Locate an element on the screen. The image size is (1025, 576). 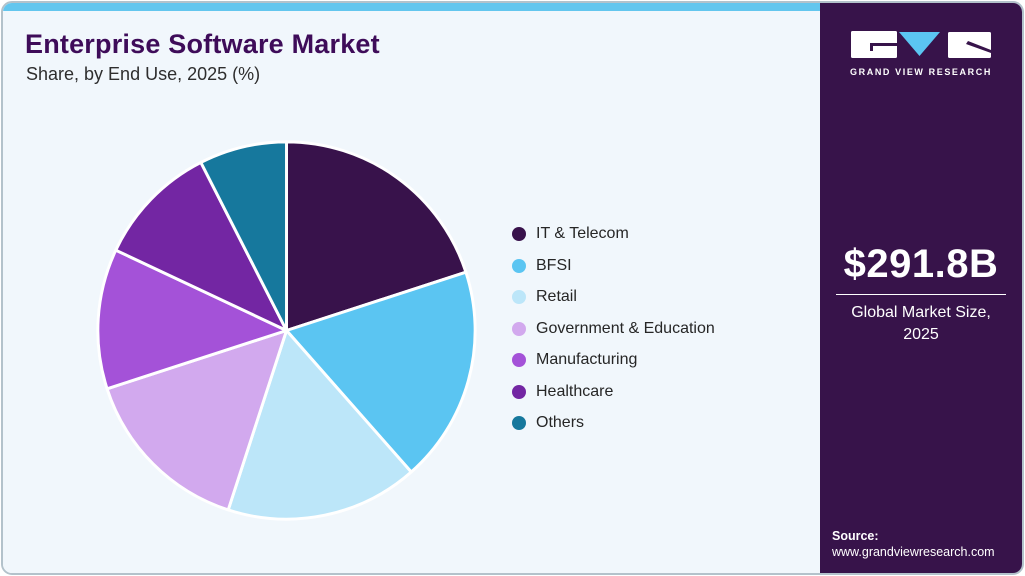
legend-label: Others is located at coordinates (560, 422).